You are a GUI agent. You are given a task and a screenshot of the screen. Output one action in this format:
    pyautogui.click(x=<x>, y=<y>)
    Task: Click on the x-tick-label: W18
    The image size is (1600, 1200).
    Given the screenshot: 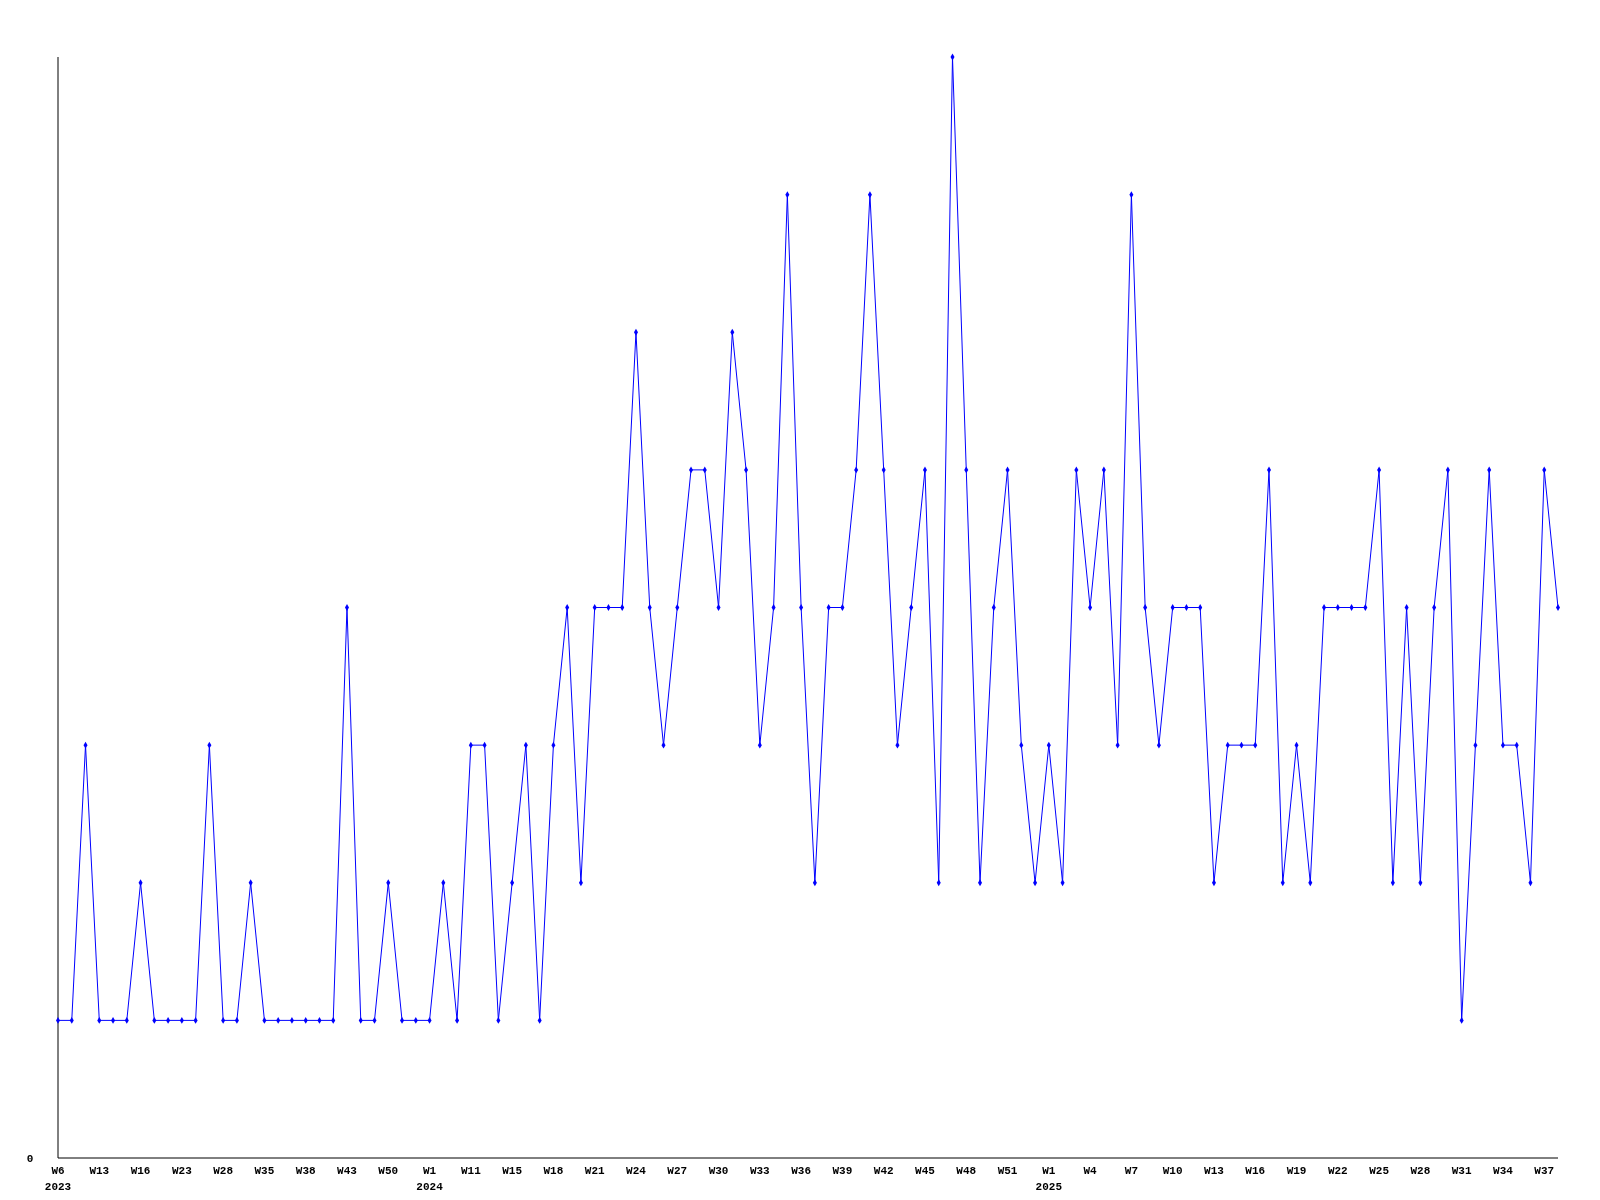 What is the action you would take?
    pyautogui.click(x=553, y=1171)
    